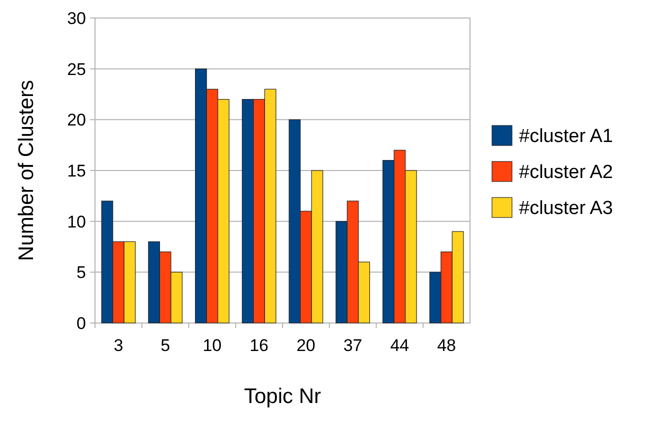 This screenshot has height=422, width=654. What do you see at coordinates (566, 209) in the screenshot?
I see `legend-label: #cluster A3` at bounding box center [566, 209].